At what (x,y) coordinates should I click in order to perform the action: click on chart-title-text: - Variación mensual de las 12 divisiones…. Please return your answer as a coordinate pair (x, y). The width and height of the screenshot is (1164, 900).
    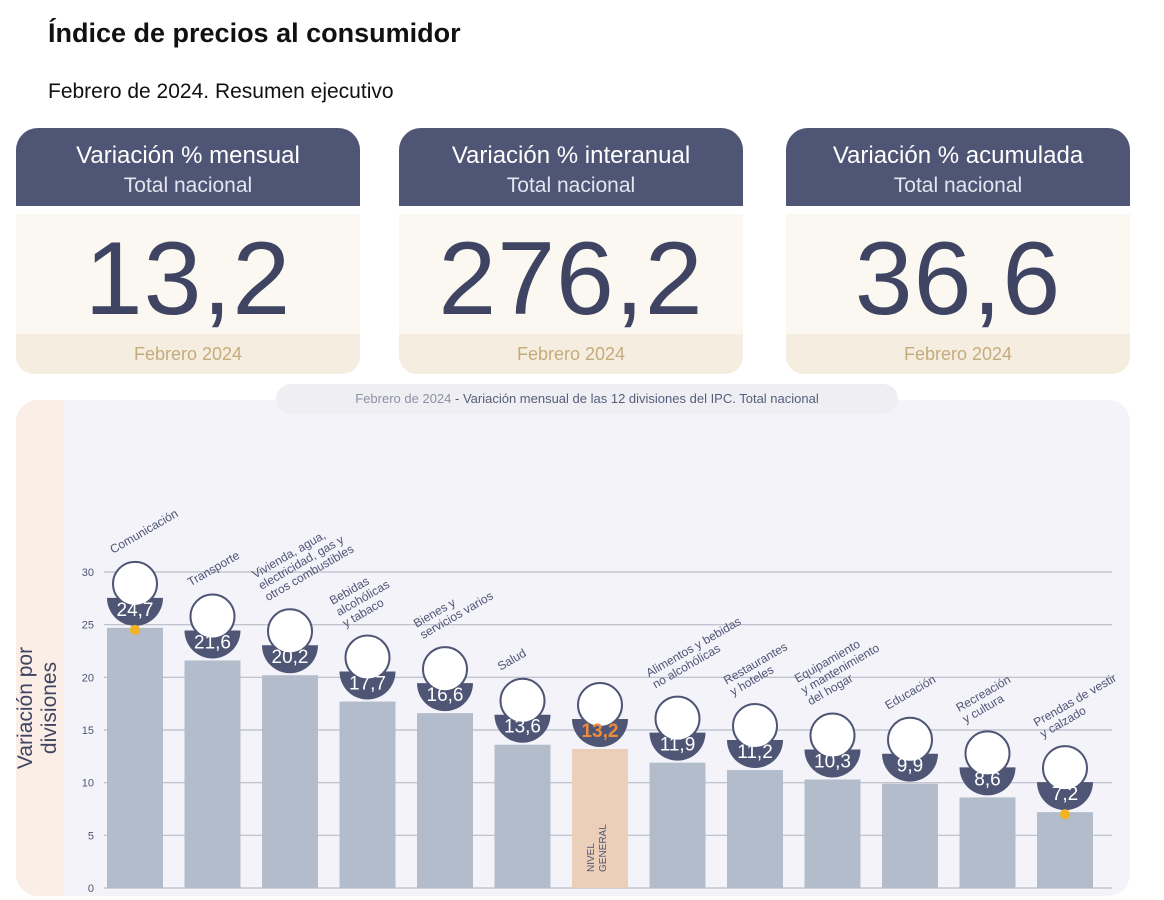
    Looking at the image, I should click on (635, 398).